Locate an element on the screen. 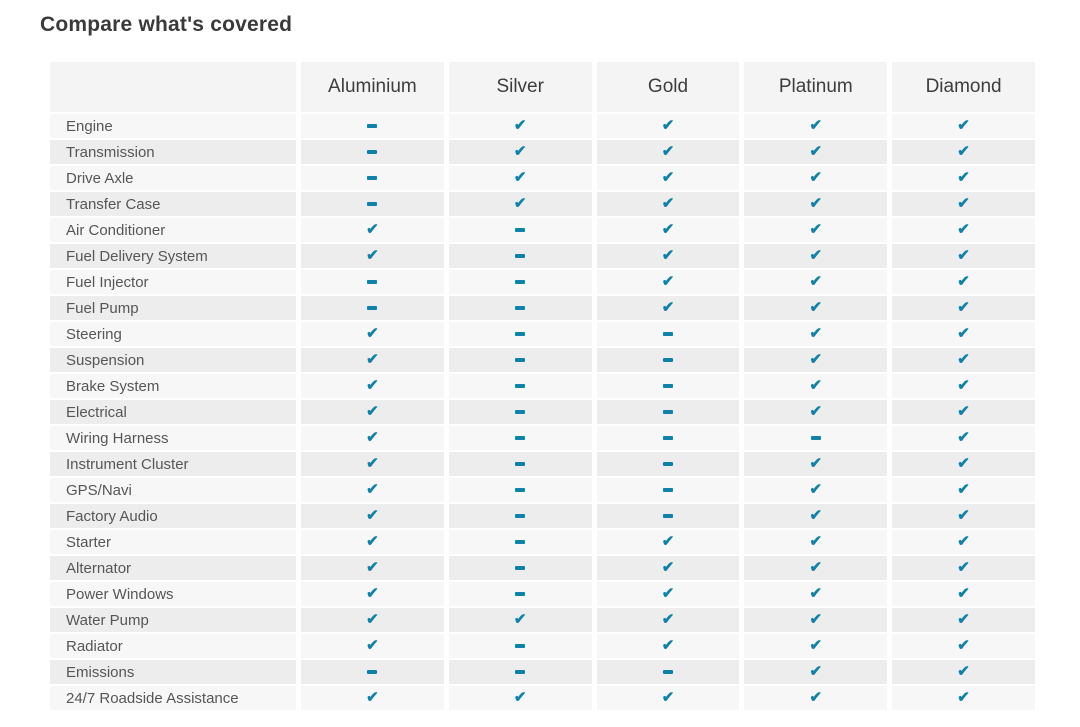 This screenshot has width=1080, height=727. row-label: 24/7 Roadside Assistance is located at coordinates (173, 698).